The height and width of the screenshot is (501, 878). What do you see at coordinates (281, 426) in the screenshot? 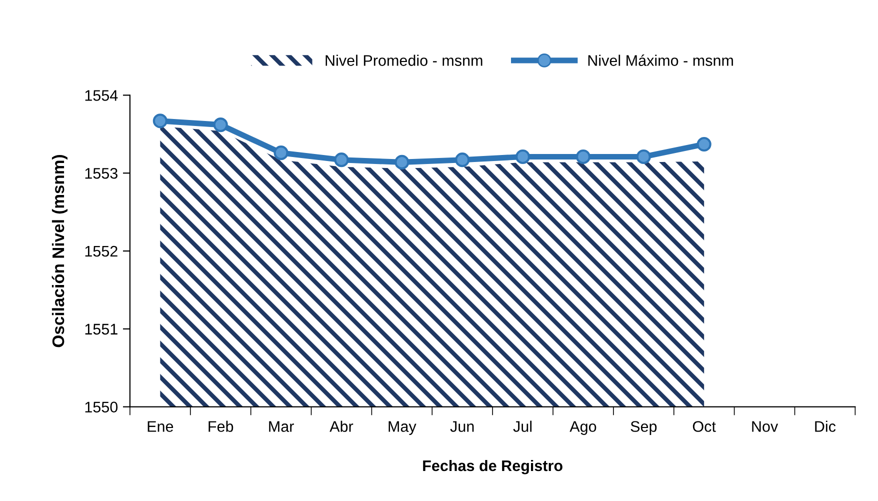
I see `x-tick-label: Mar` at bounding box center [281, 426].